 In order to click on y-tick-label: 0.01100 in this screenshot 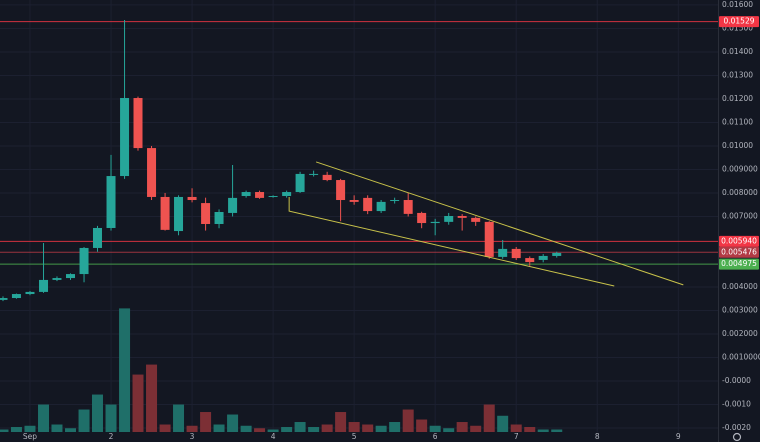, I will do `click(737, 121)`.